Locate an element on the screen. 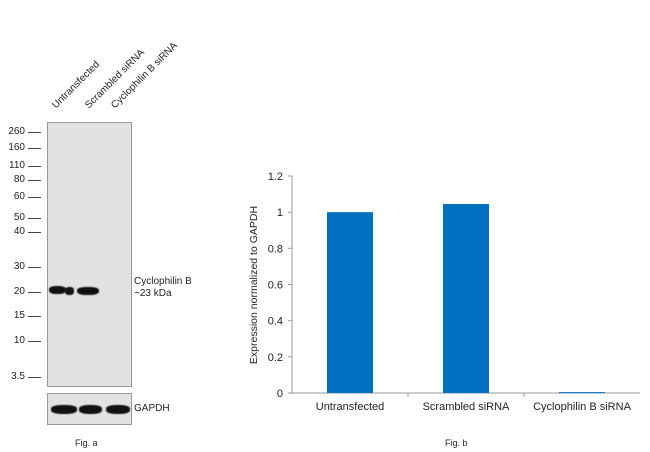 The height and width of the screenshot is (452, 650). y-tick-label: 0.8 is located at coordinates (275, 249).